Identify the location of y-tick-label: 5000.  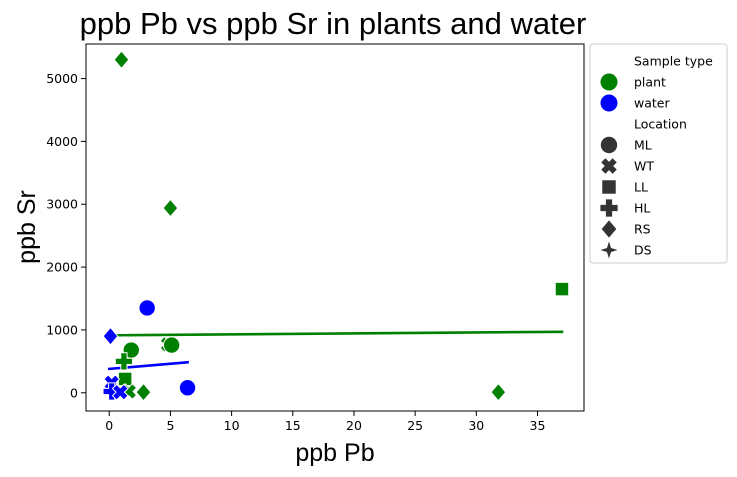
(62, 78).